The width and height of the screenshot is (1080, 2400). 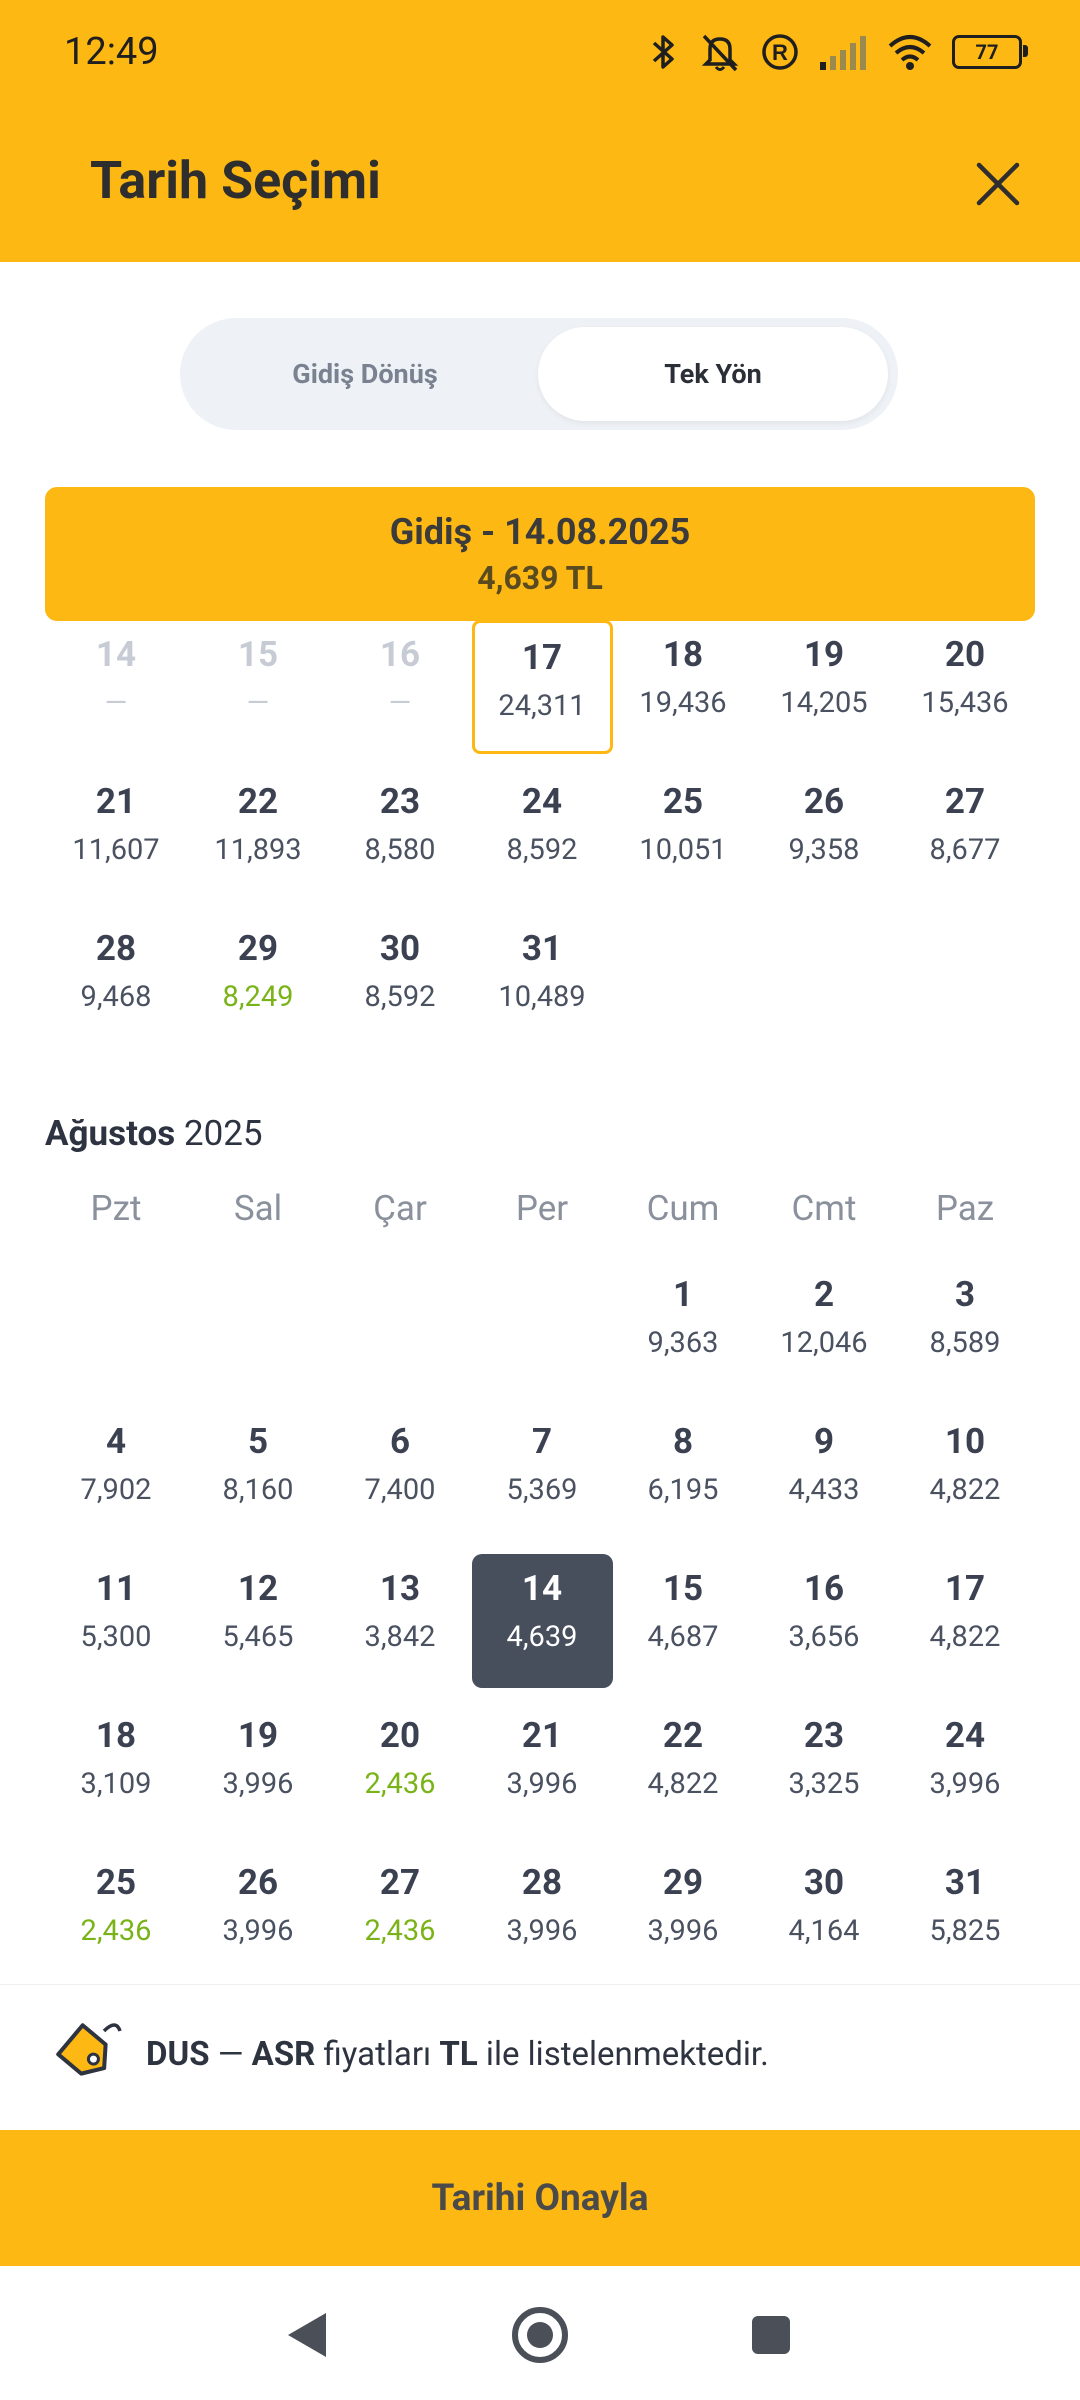 What do you see at coordinates (965, 1915) in the screenshot?
I see `calendar-day: 31 5,825` at bounding box center [965, 1915].